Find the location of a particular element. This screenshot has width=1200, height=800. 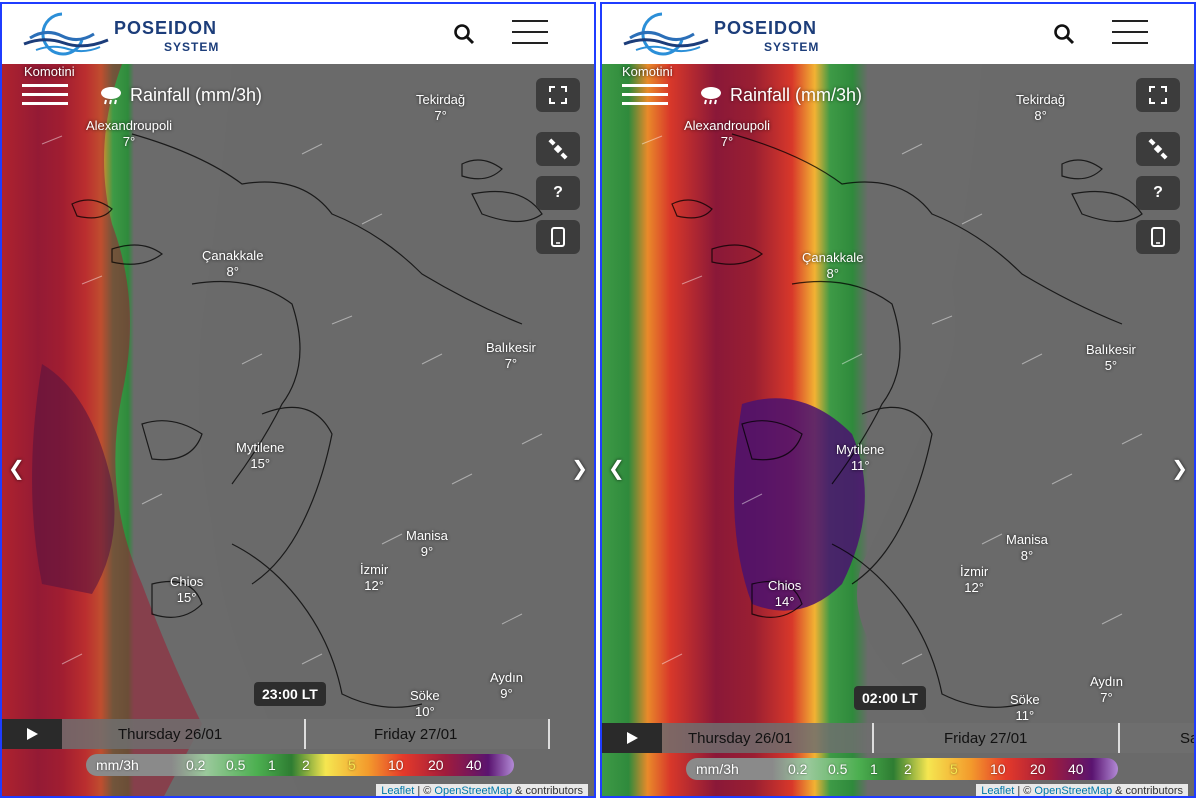

timeline-bar: Thursday 26/01 Friday 27/01 Sa is located at coordinates (898, 738).